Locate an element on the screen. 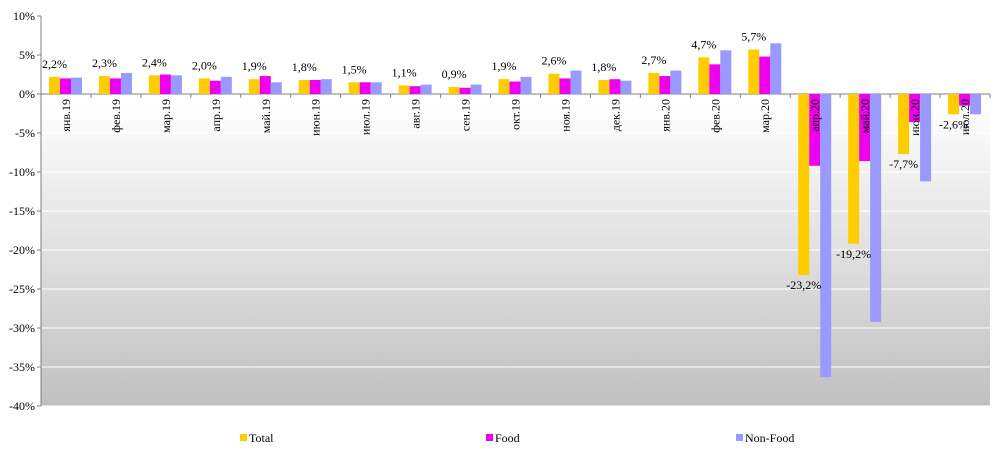 This screenshot has width=1007, height=456. x-category-label: июн.20 is located at coordinates (915, 117).